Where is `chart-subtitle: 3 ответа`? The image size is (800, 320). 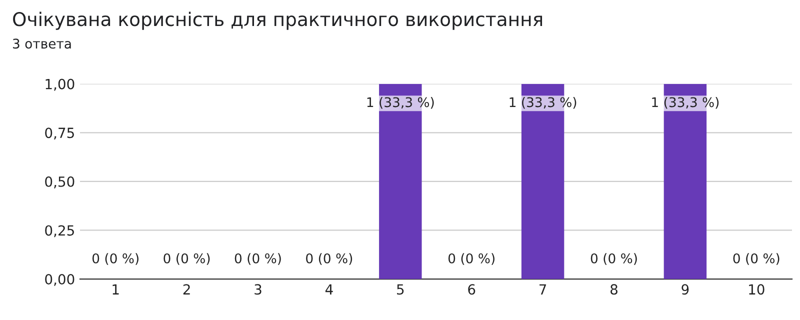
chart-subtitle: 3 ответа is located at coordinates (42, 43).